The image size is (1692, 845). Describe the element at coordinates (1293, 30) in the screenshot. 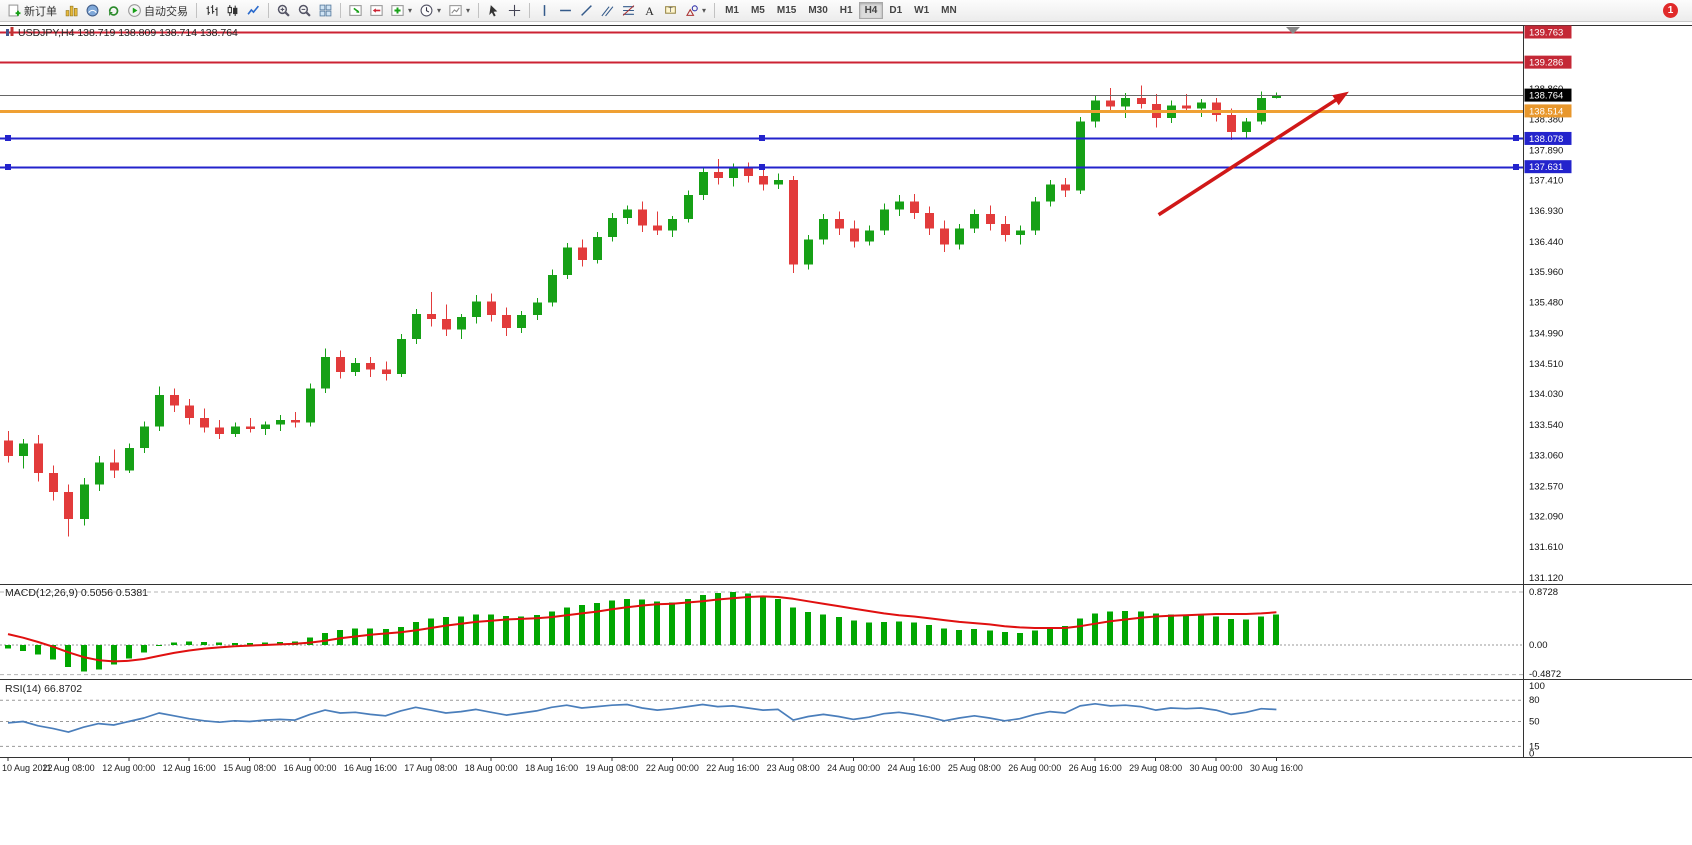

I see `chart-shift-marker` at that location.